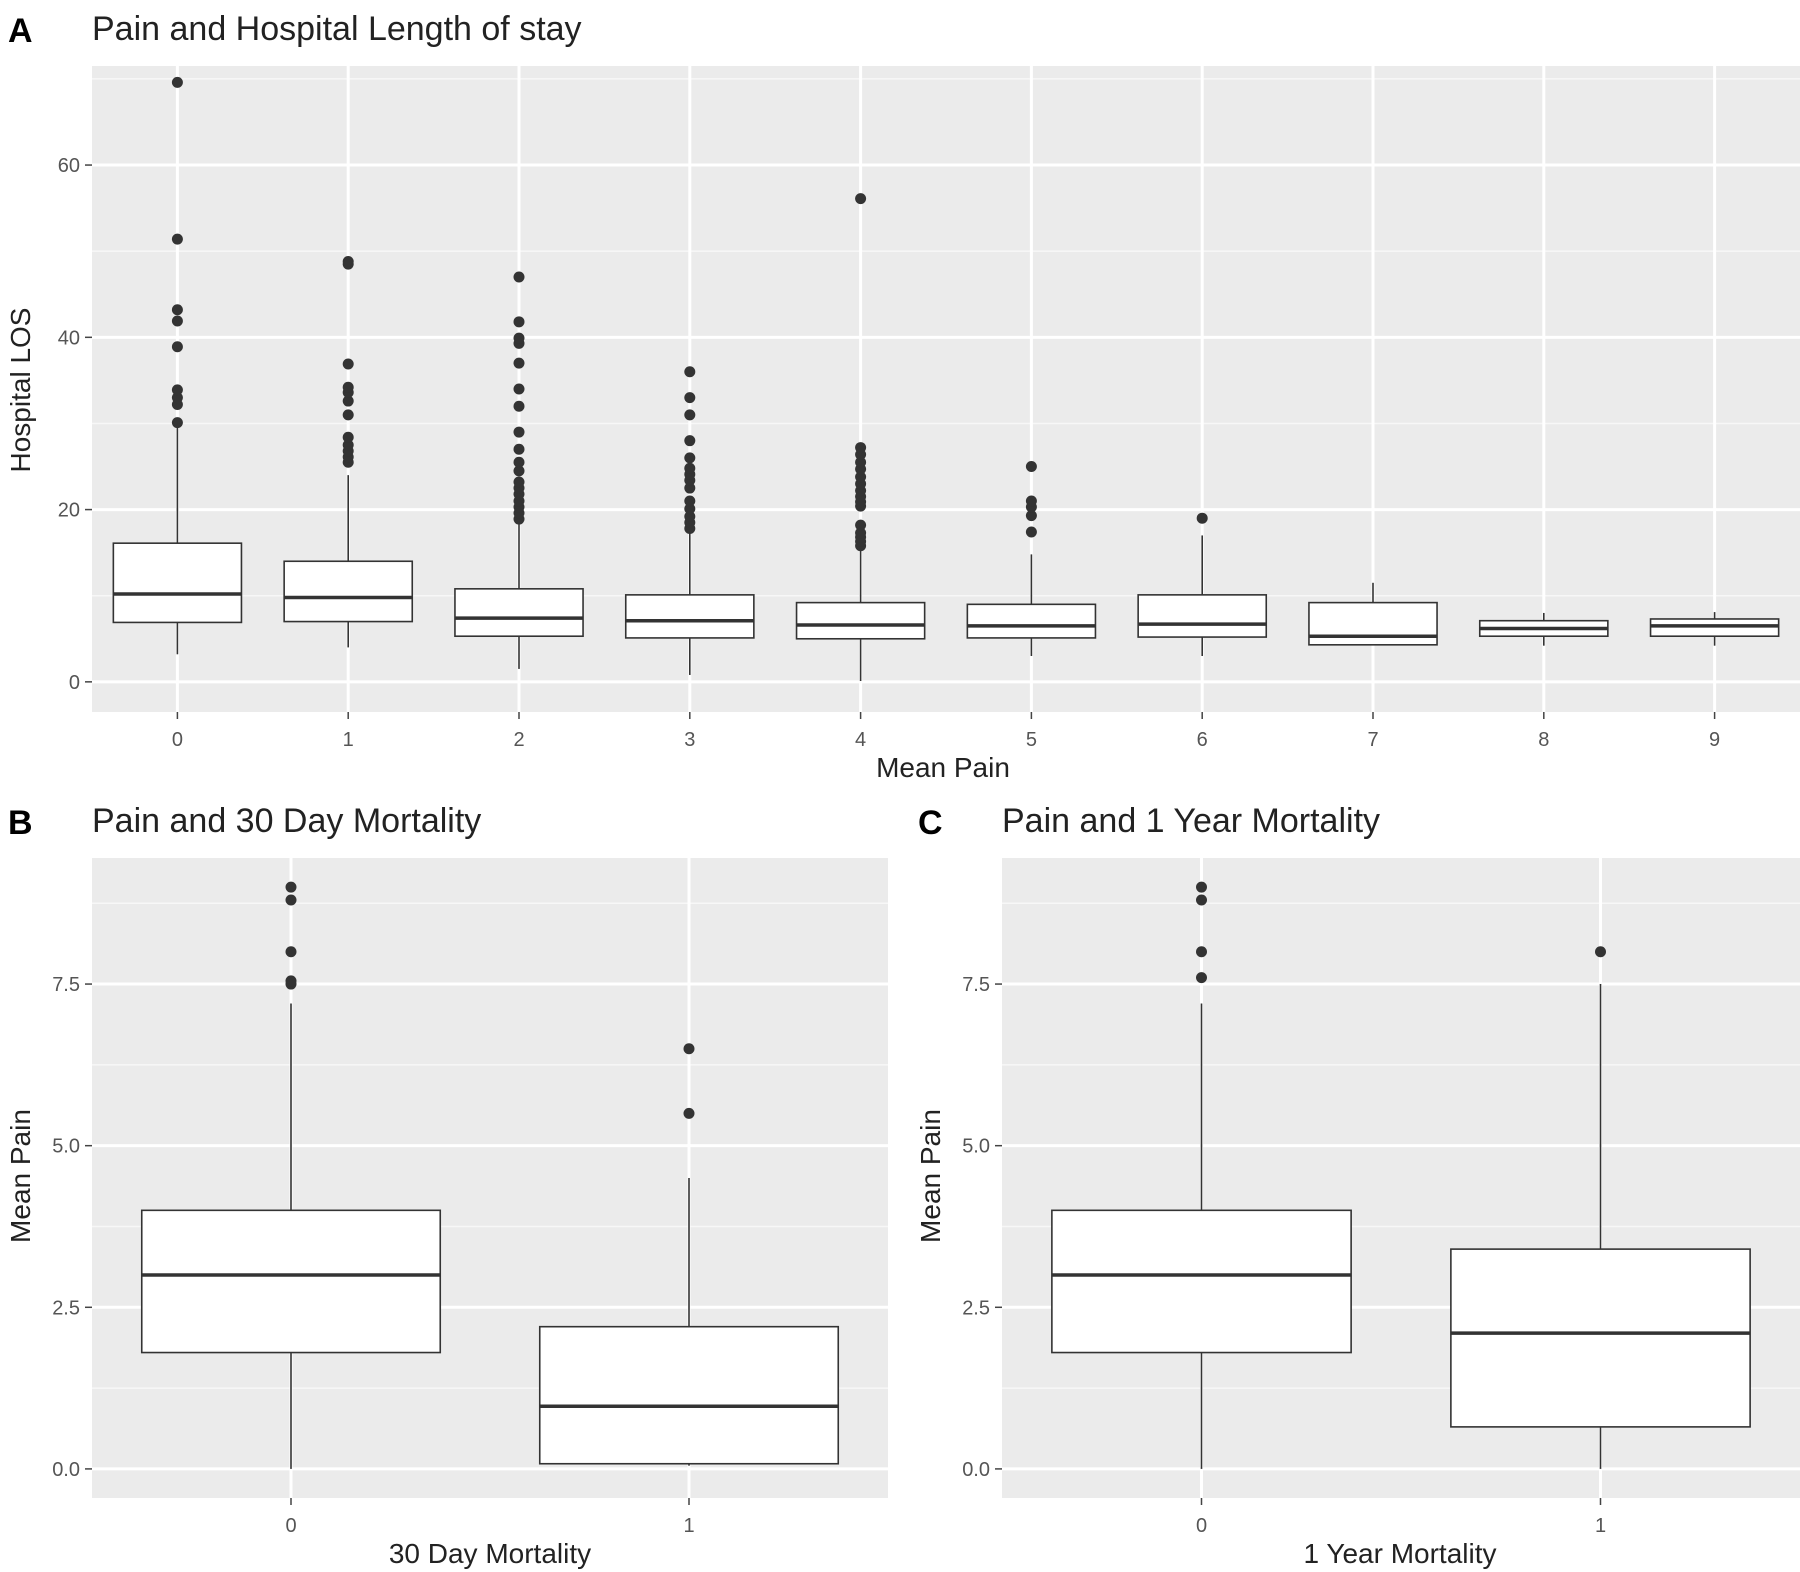  Describe the element at coordinates (69, 511) in the screenshot. I see `y-tick-label: 20` at that location.